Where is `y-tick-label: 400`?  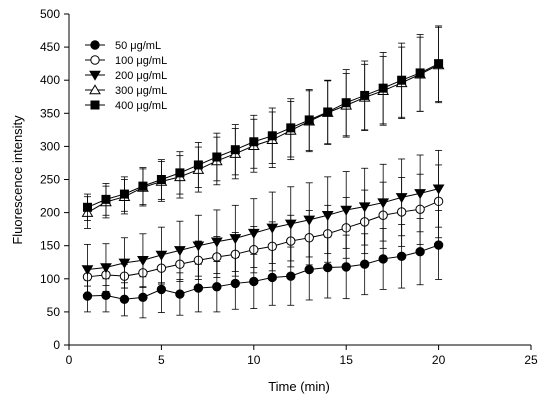 y-tick-label: 400 is located at coordinates (50, 80).